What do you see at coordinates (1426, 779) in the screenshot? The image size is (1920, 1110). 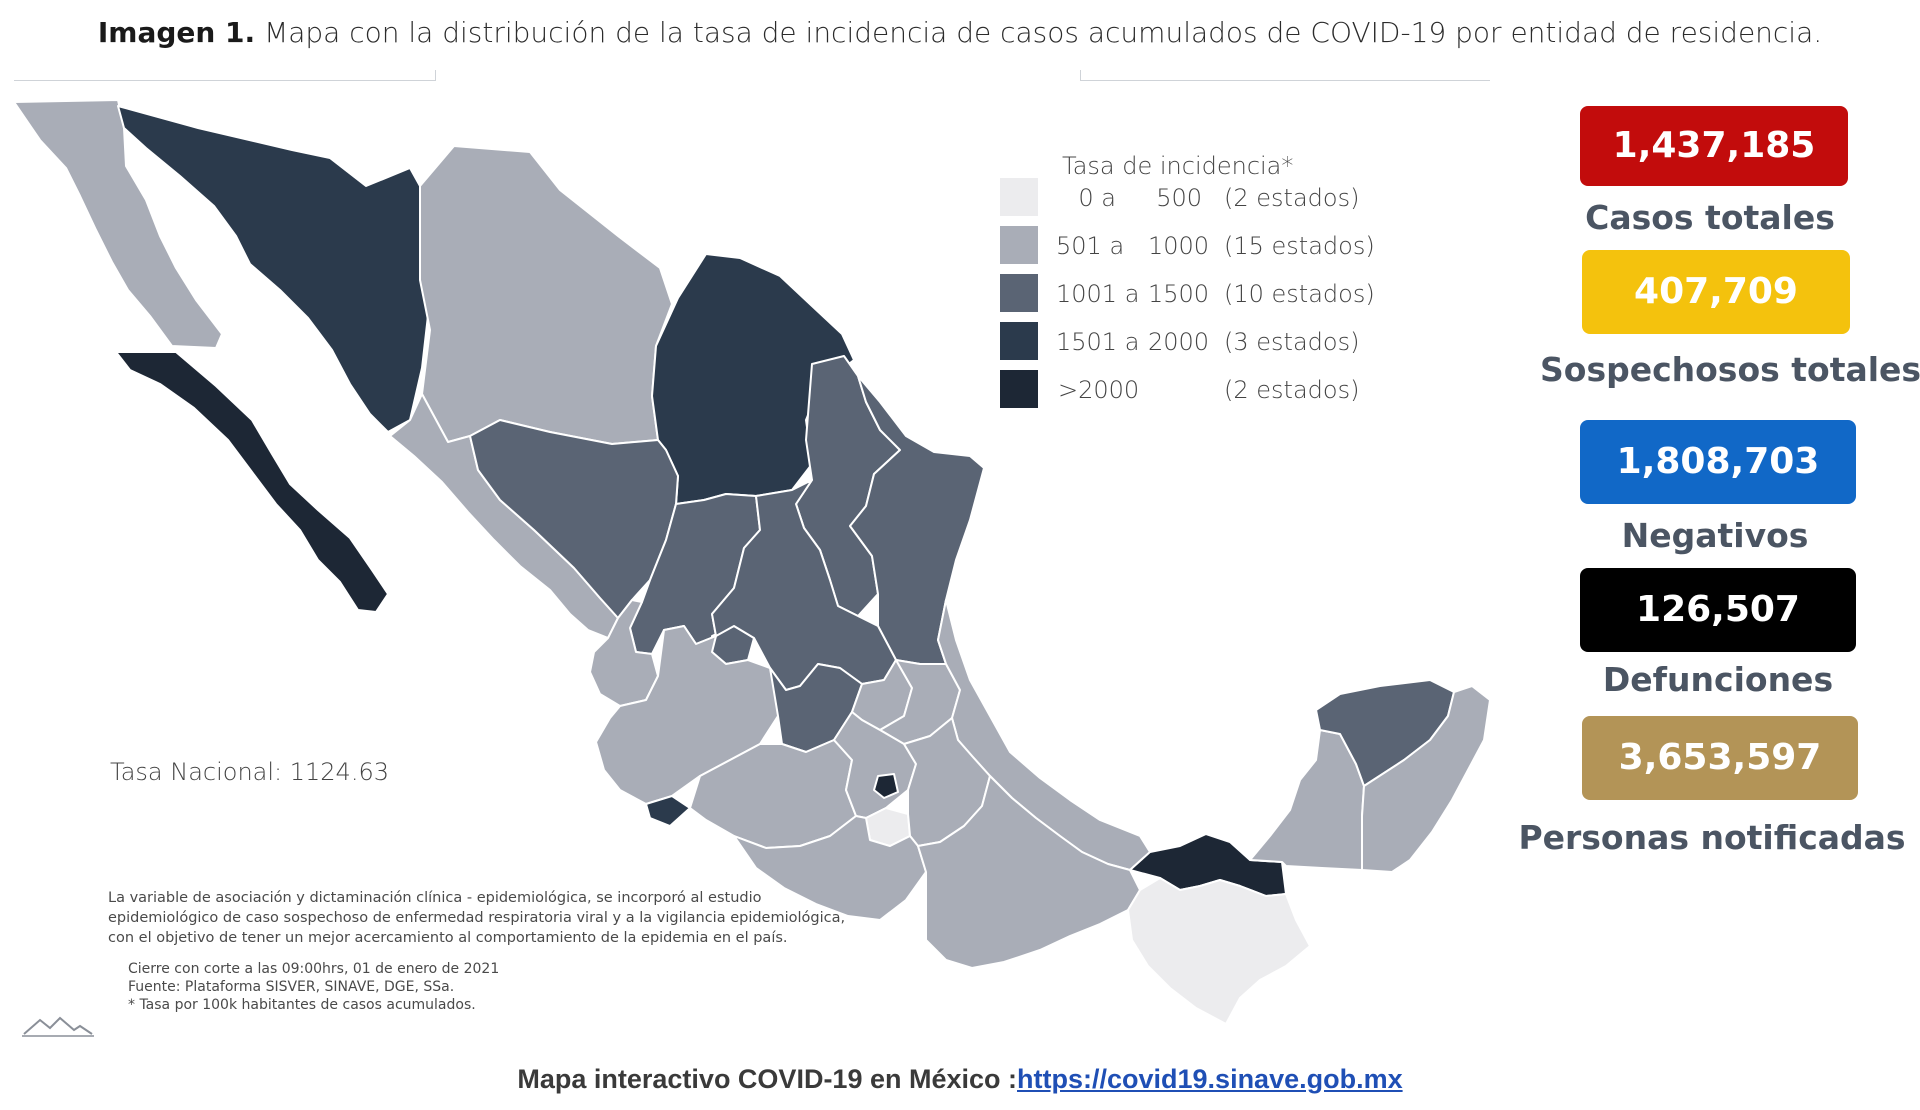 I see `state-quintana-roo` at bounding box center [1426, 779].